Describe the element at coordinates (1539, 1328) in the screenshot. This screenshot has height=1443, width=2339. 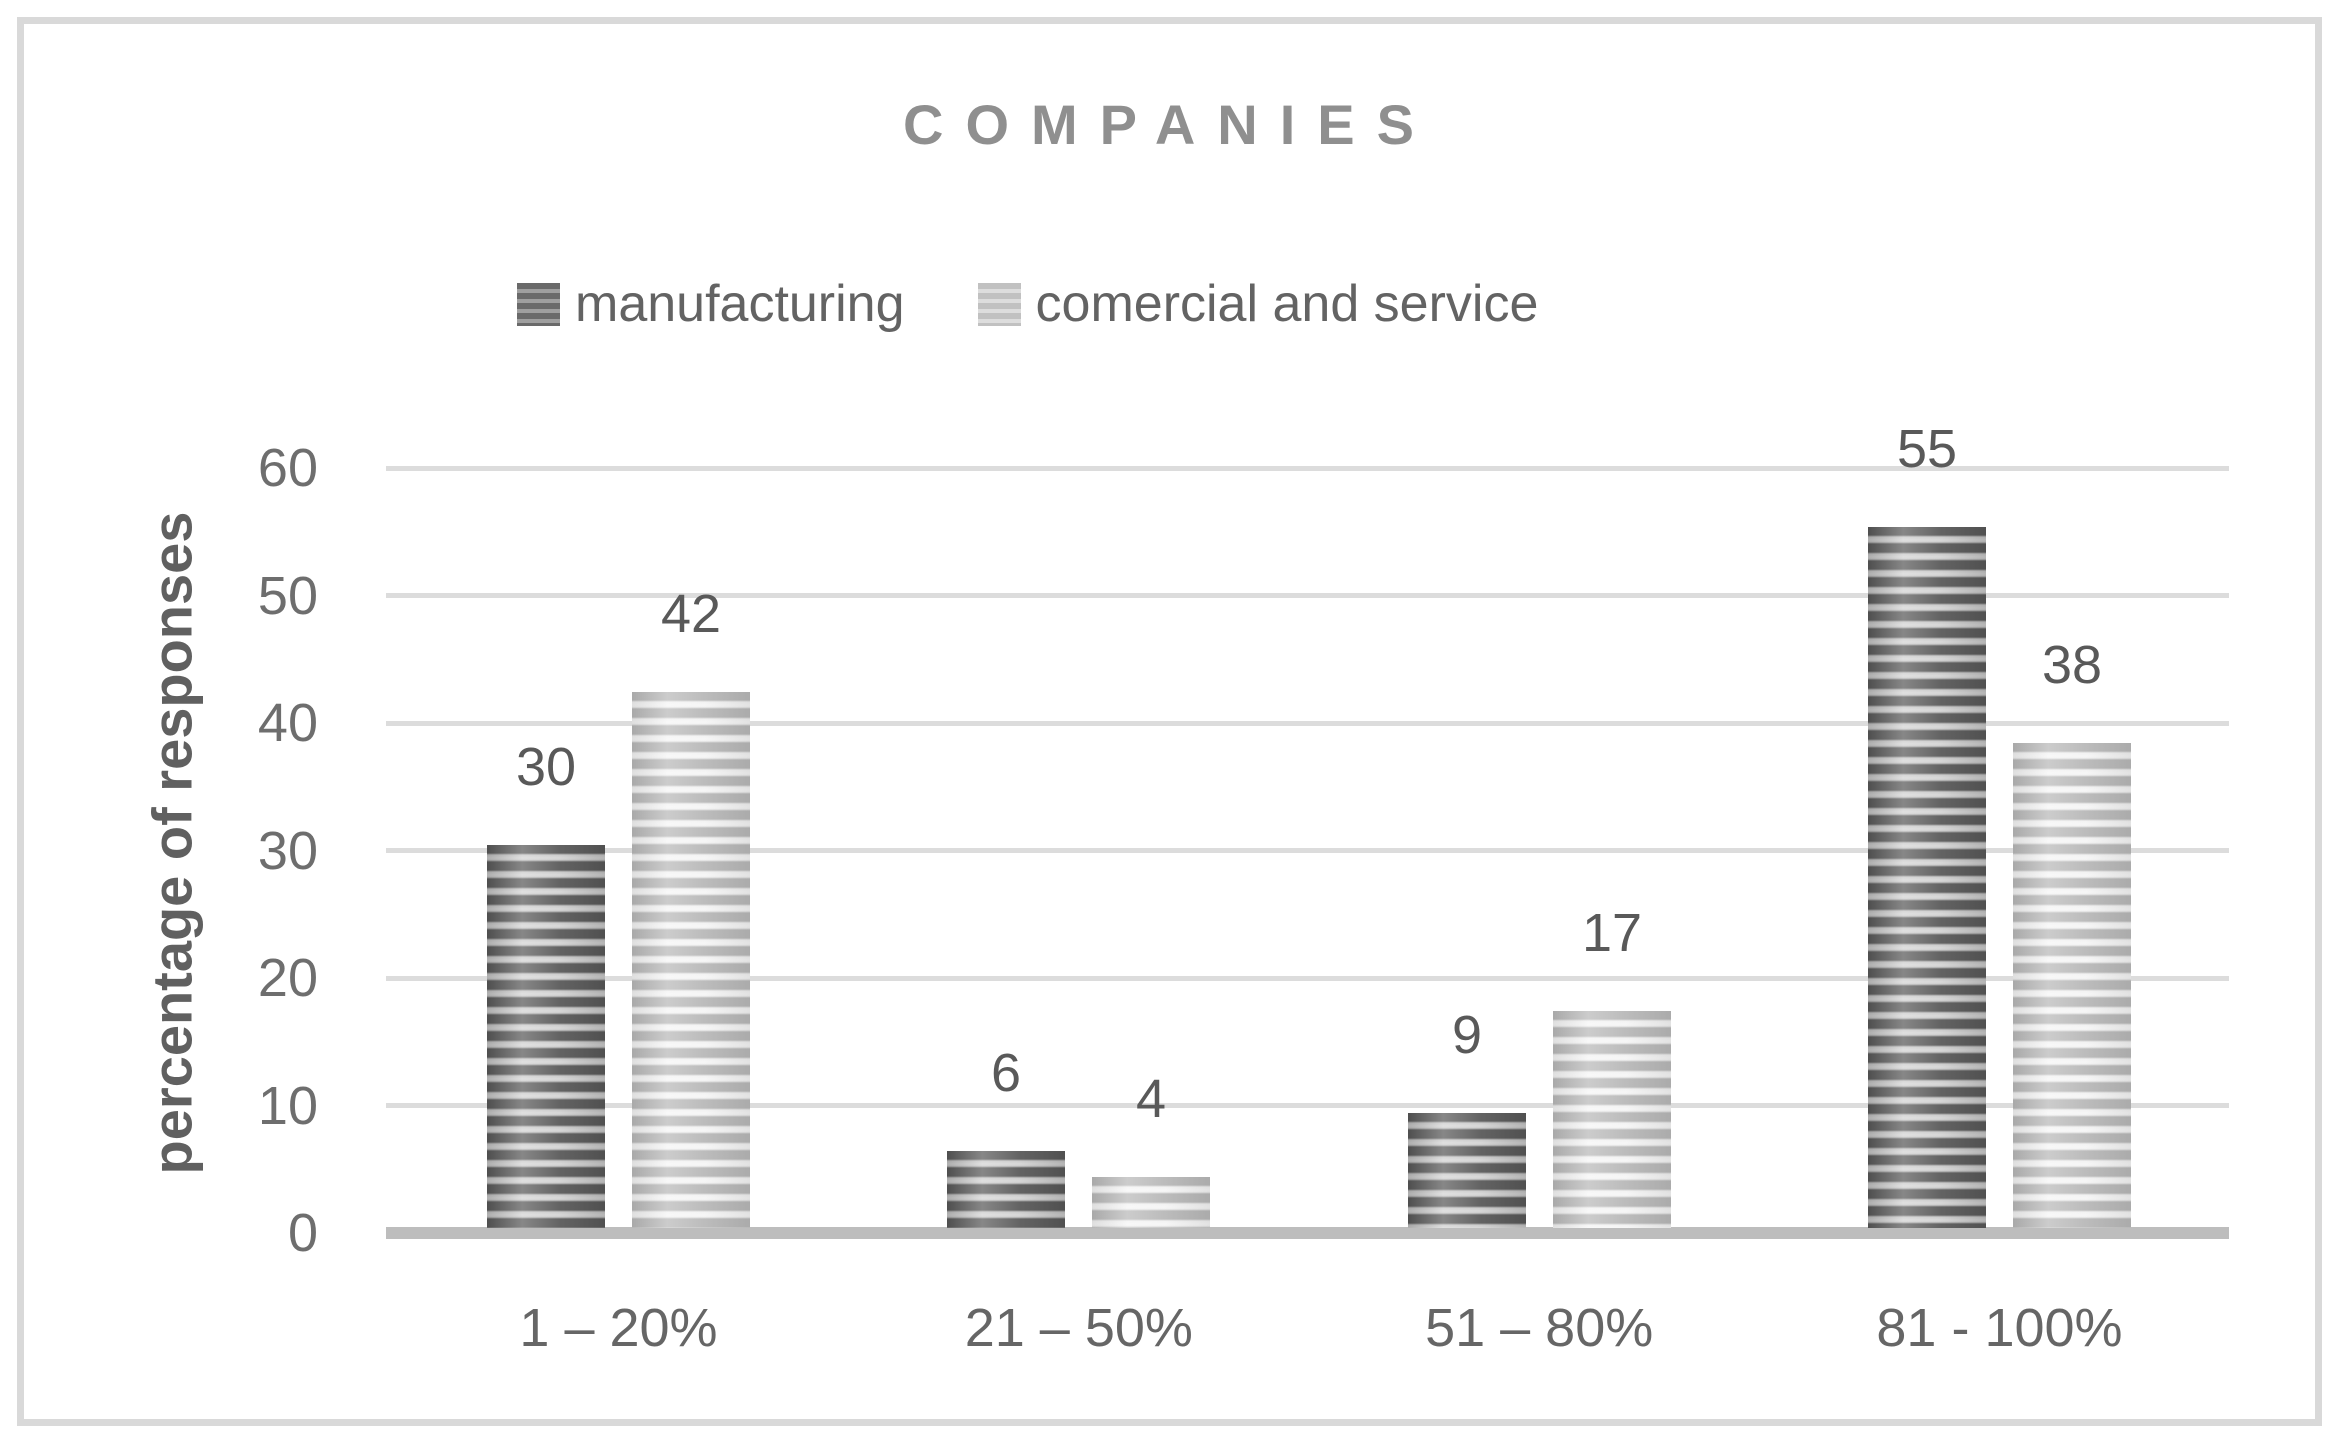
I see `x-tick-label: 51 – 80%` at that location.